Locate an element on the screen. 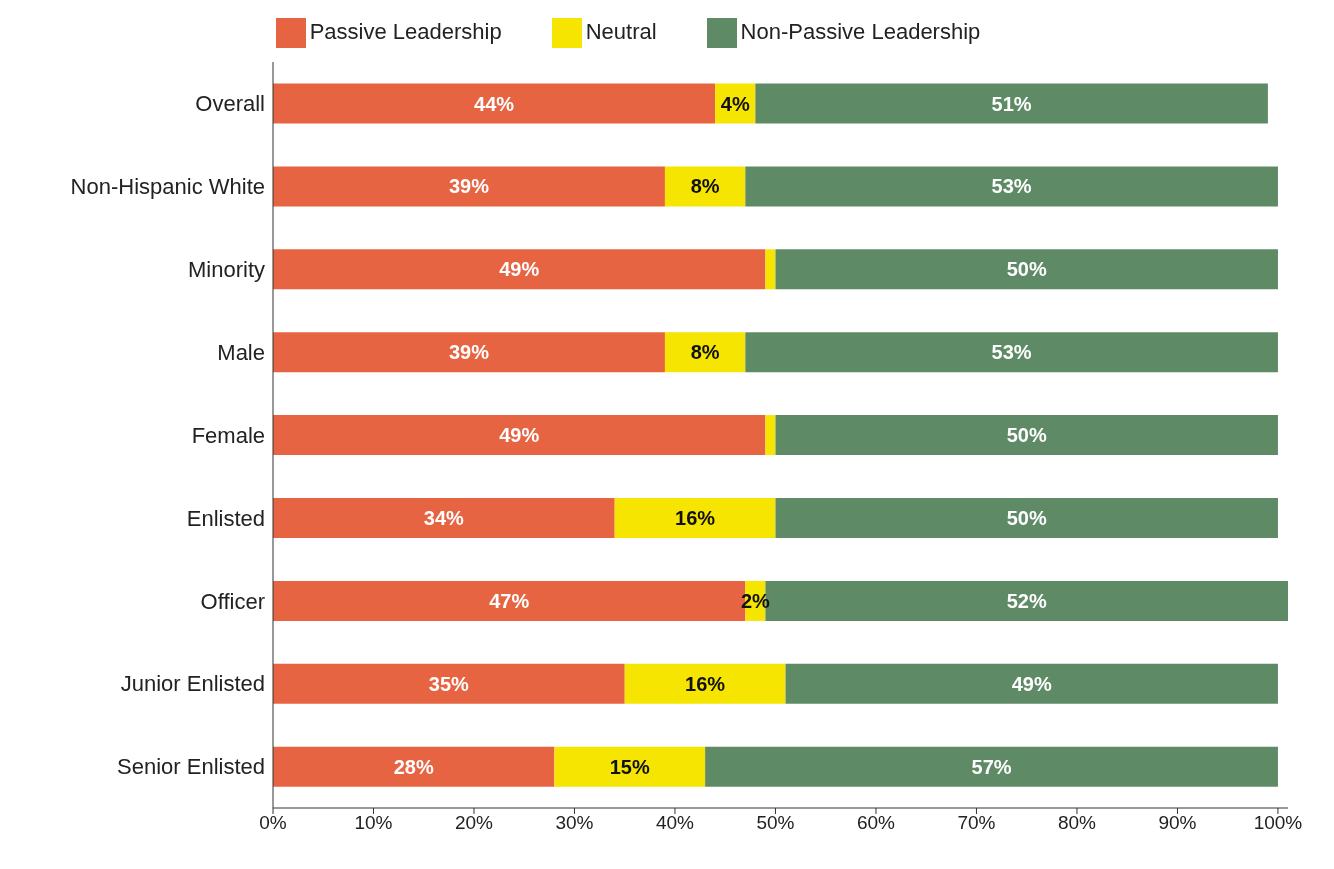  y-tick-label: Minority is located at coordinates (226, 270).